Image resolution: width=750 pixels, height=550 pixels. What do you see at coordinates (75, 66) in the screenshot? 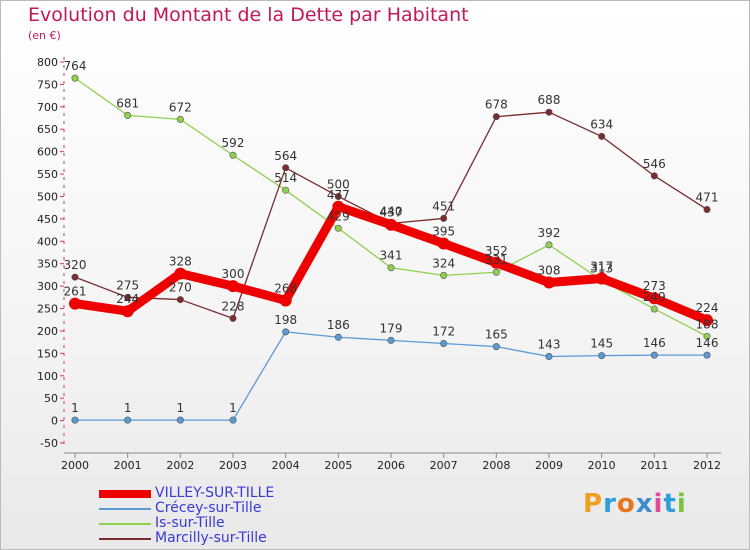
I see `data-label: 764` at bounding box center [75, 66].